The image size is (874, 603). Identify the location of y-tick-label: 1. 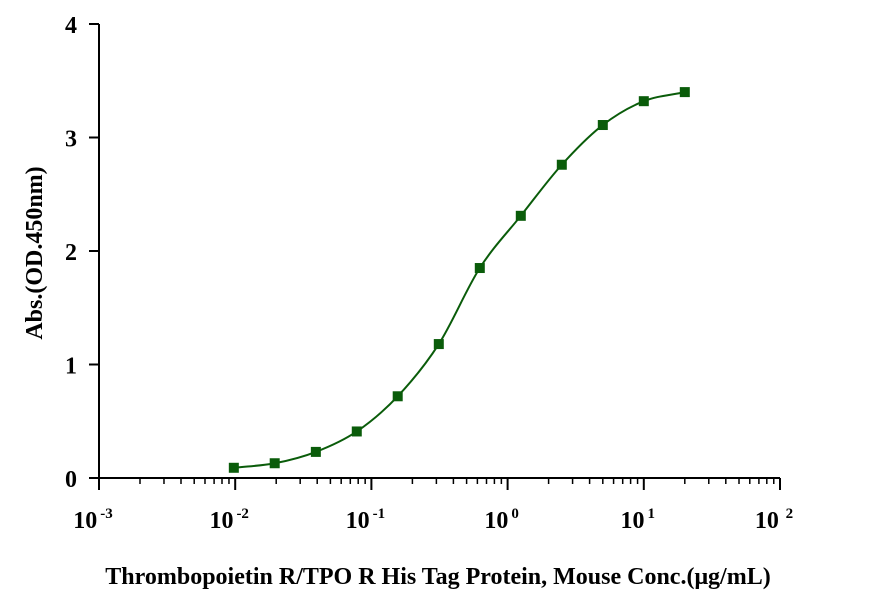
(71, 367).